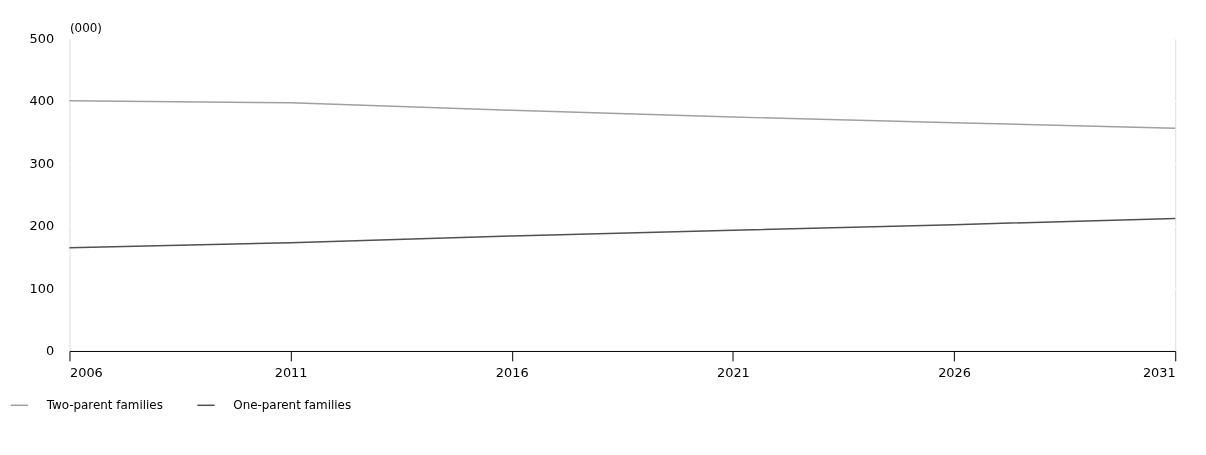  Describe the element at coordinates (733, 373) in the screenshot. I see `x-tick-label: 2021` at that location.